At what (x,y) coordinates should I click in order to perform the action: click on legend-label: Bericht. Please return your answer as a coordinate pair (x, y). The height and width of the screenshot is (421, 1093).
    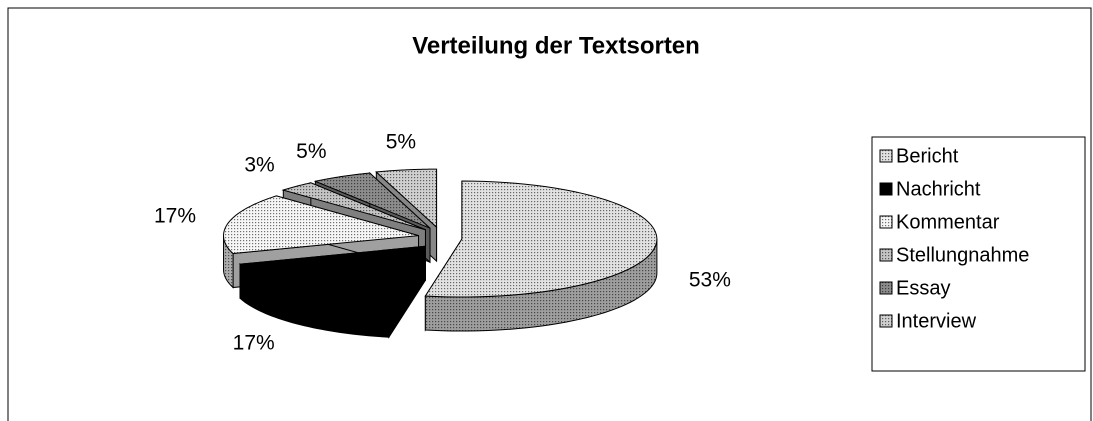
    Looking at the image, I should click on (927, 156).